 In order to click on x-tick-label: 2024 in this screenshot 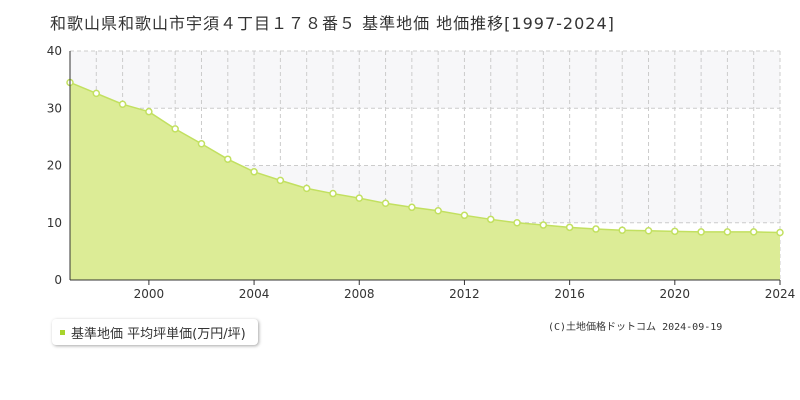, I will do `click(780, 294)`.